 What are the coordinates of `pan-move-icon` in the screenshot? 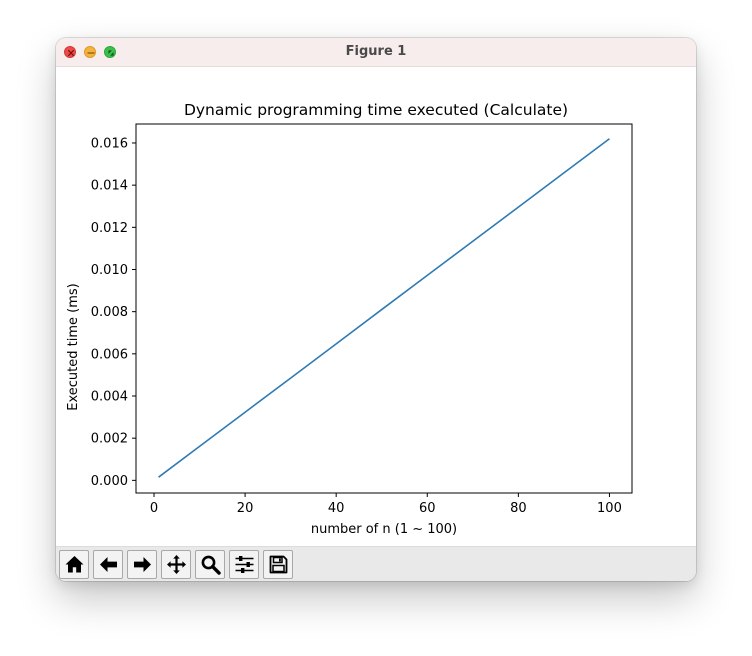 It's located at (176, 564).